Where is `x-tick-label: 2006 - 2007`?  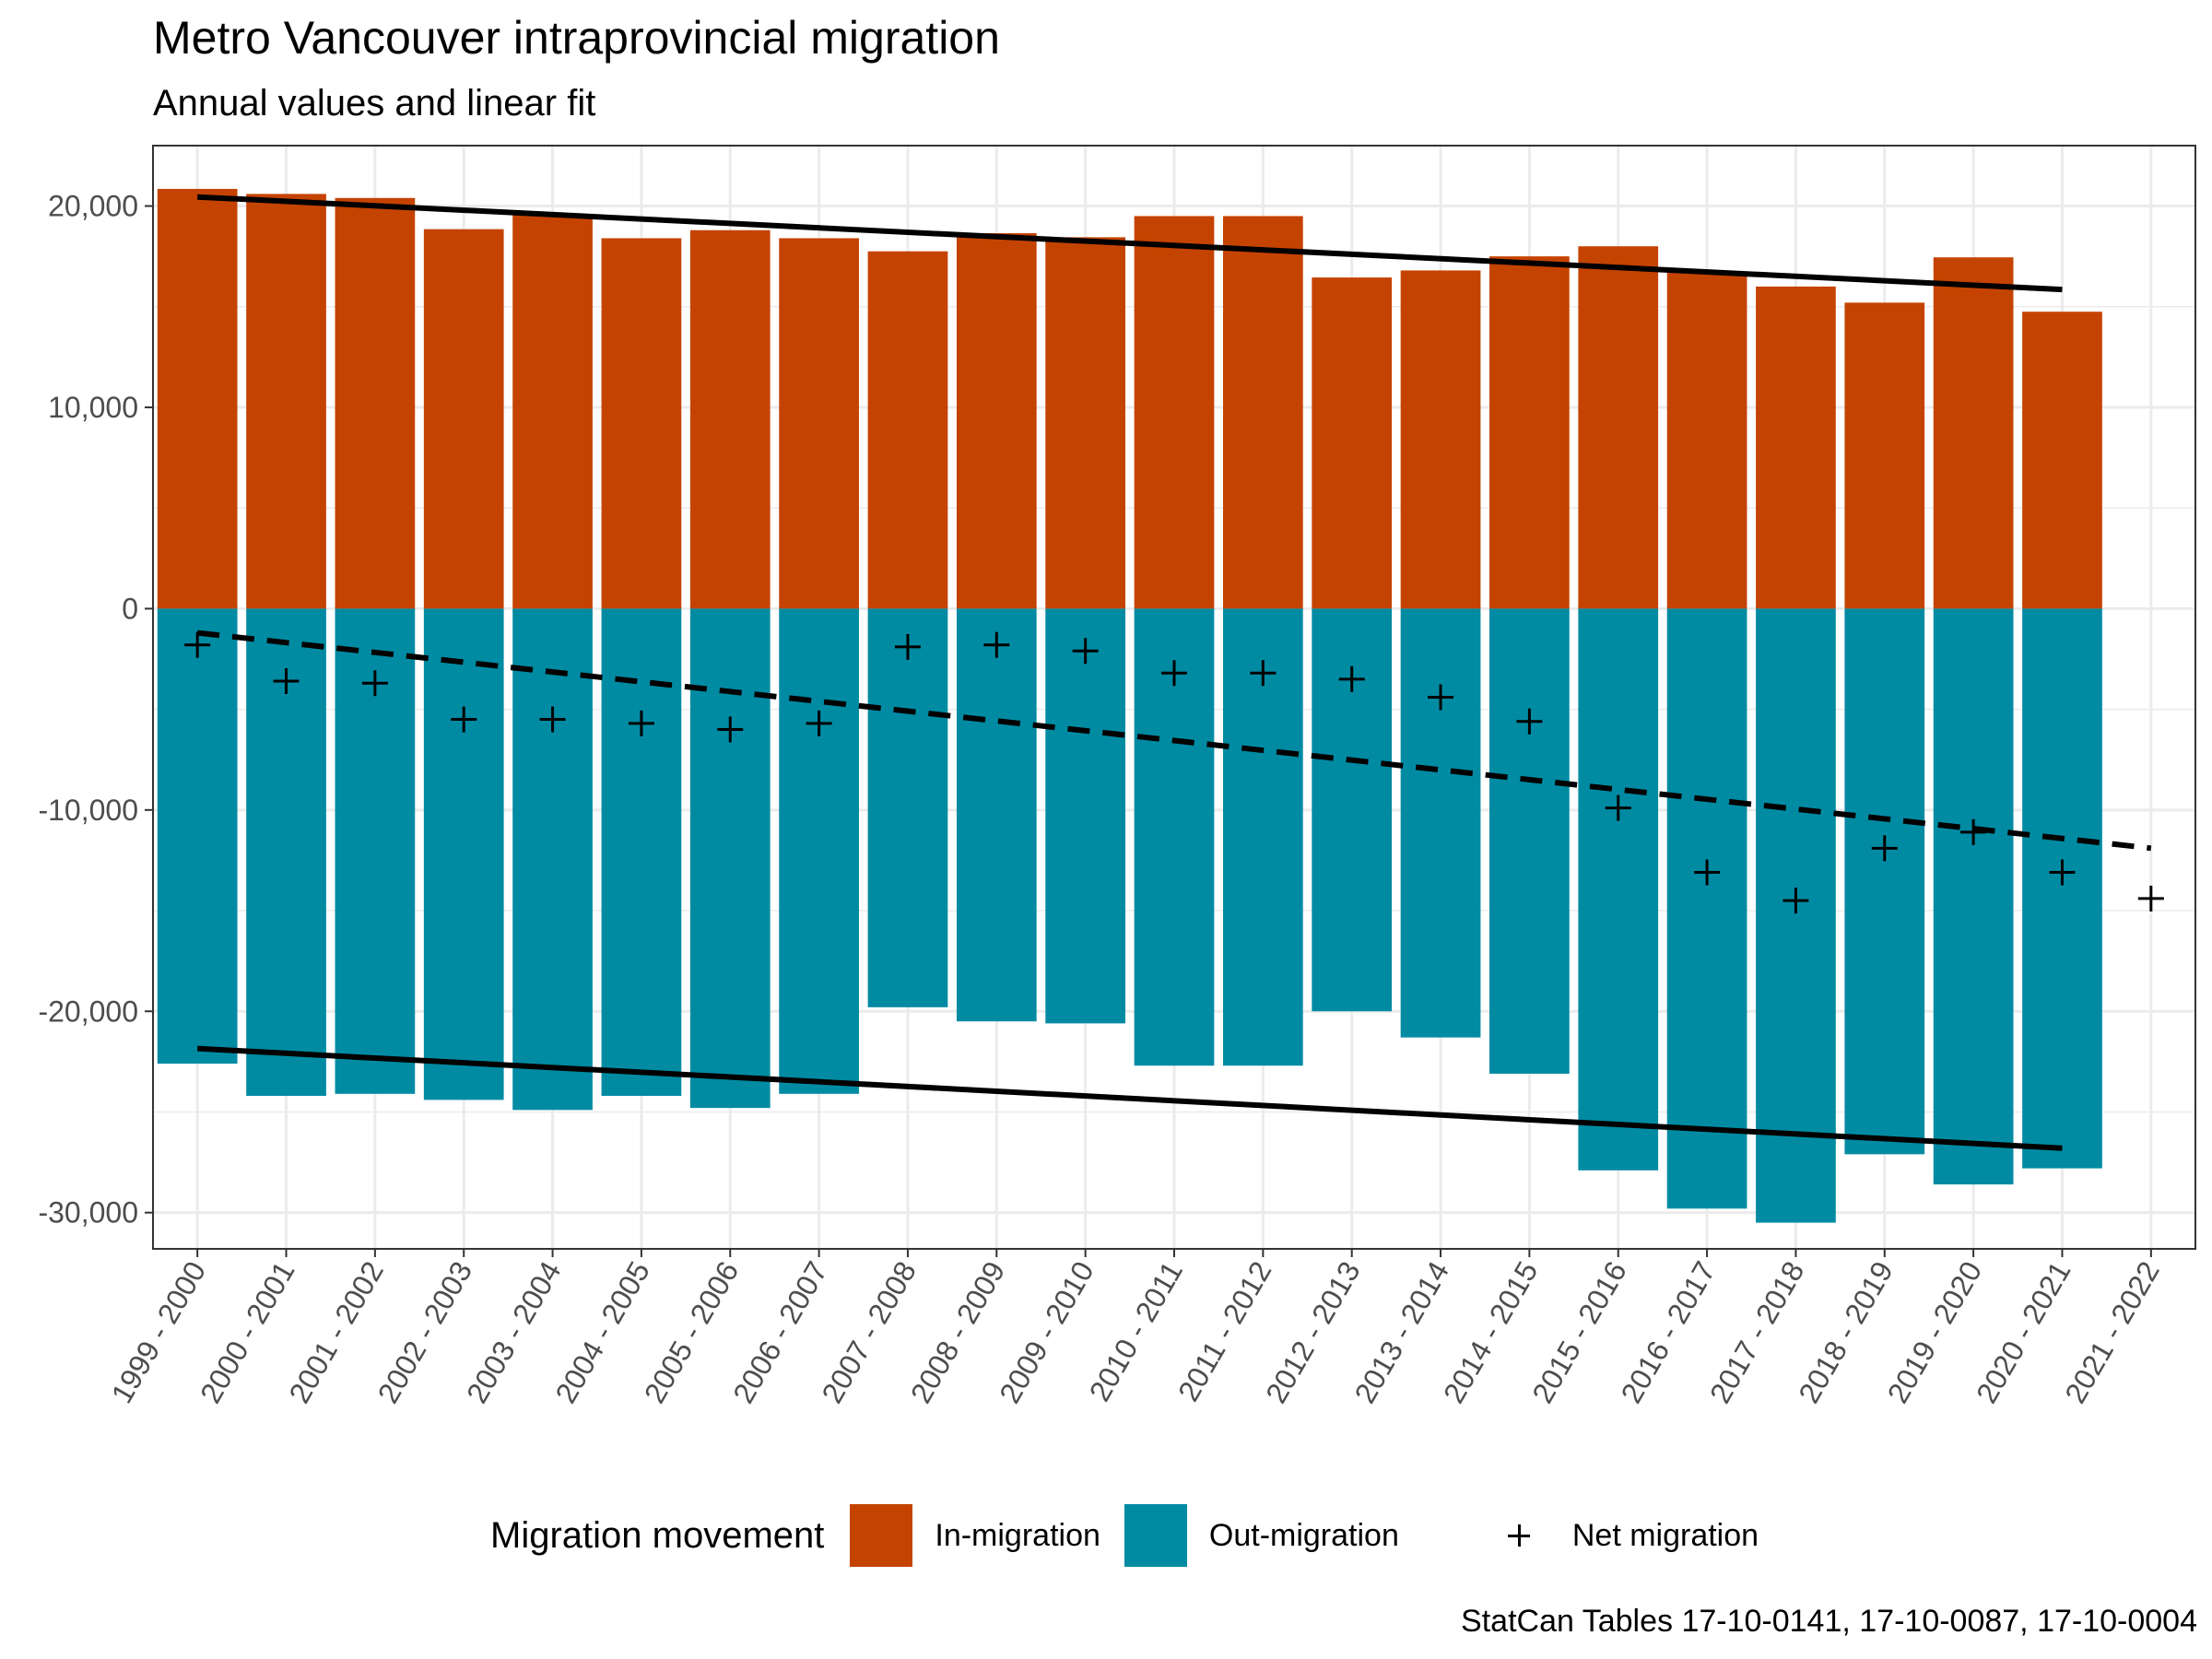
x-tick-label: 2006 - 2007 is located at coordinates (780, 1332).